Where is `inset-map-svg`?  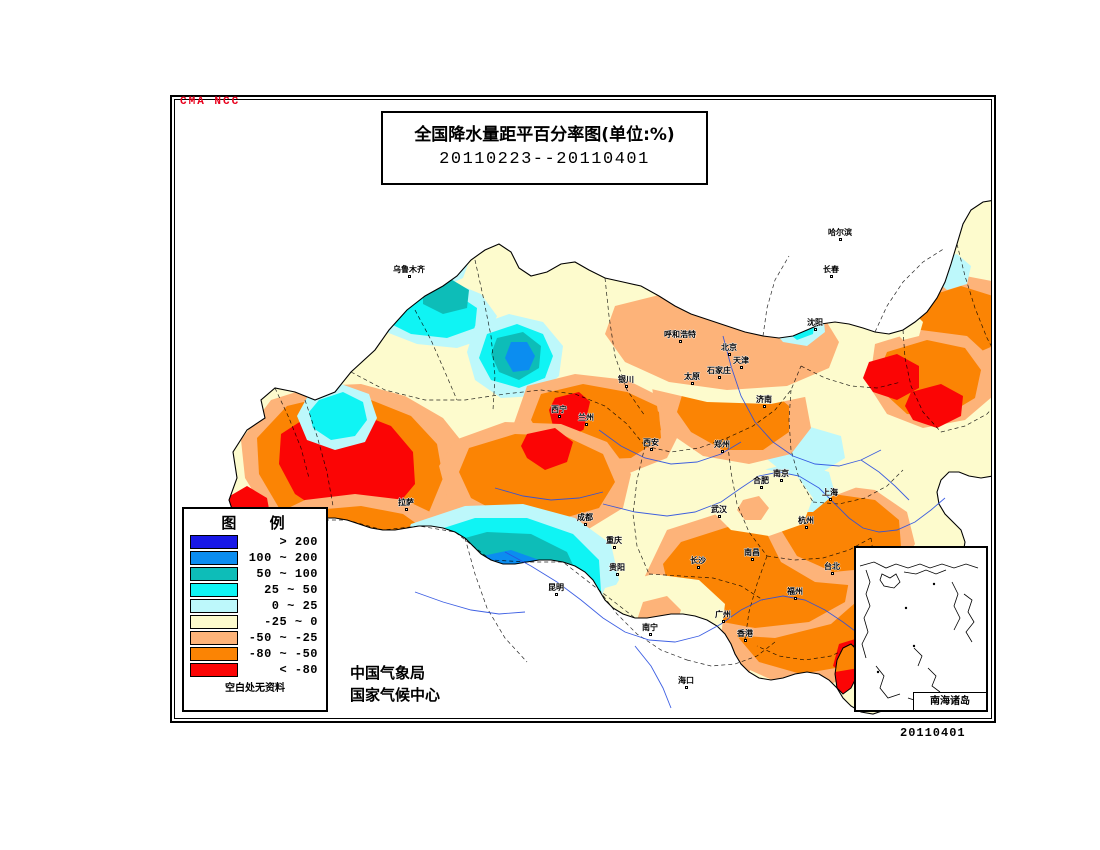
inset-map-svg is located at coordinates (919, 632).